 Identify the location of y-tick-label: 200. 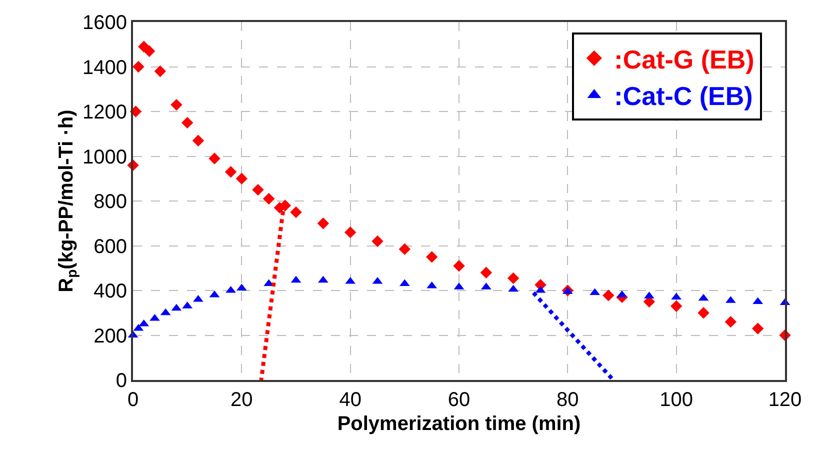
(110, 336).